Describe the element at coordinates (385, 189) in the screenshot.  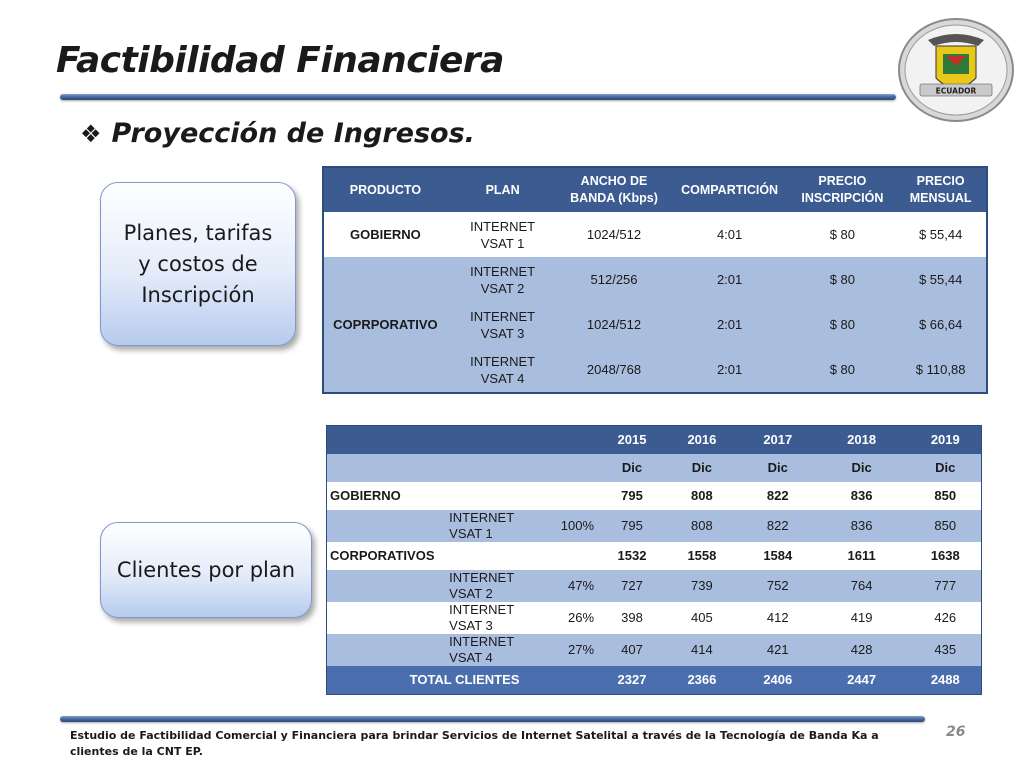
I see `header-producto: PRODUCTO` at that location.